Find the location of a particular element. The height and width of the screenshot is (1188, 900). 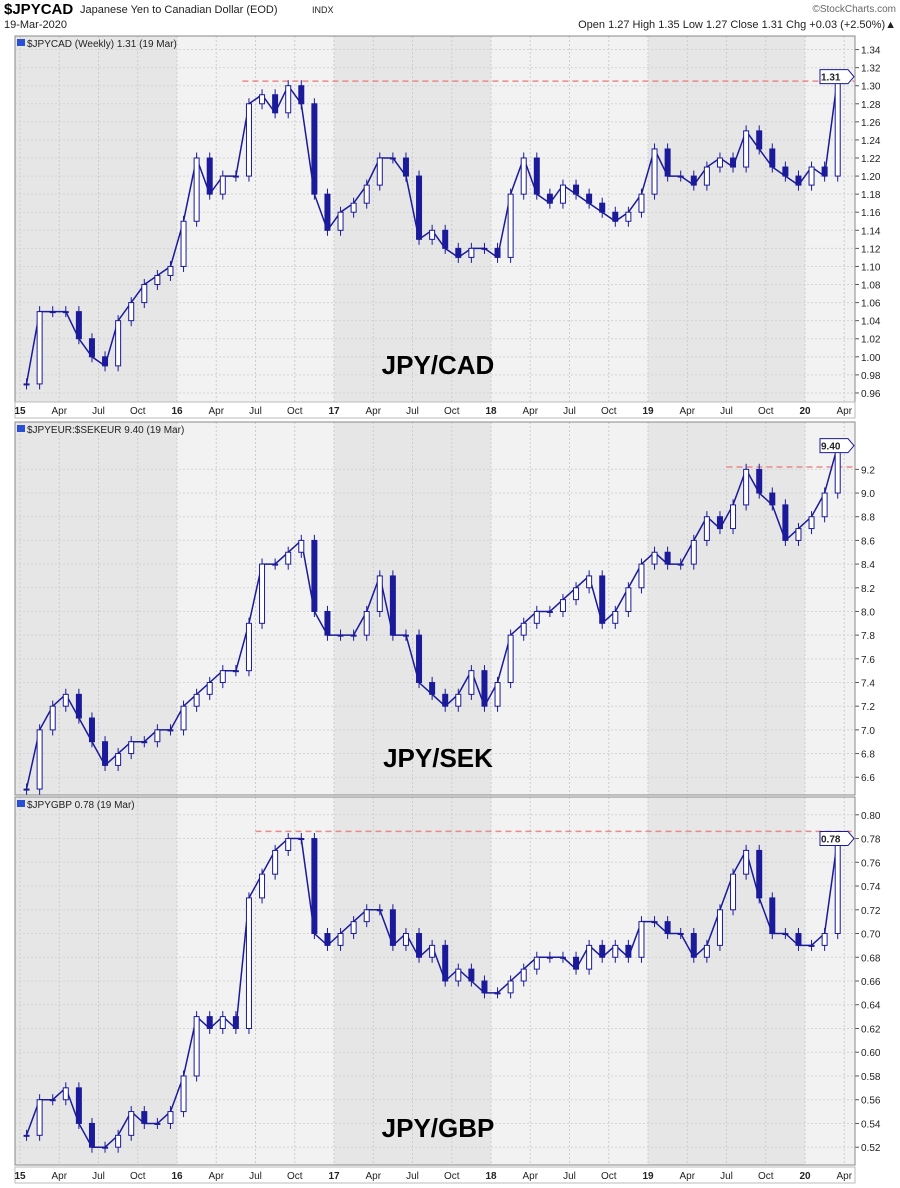

y-tick-label: 0.98 is located at coordinates (871, 376).